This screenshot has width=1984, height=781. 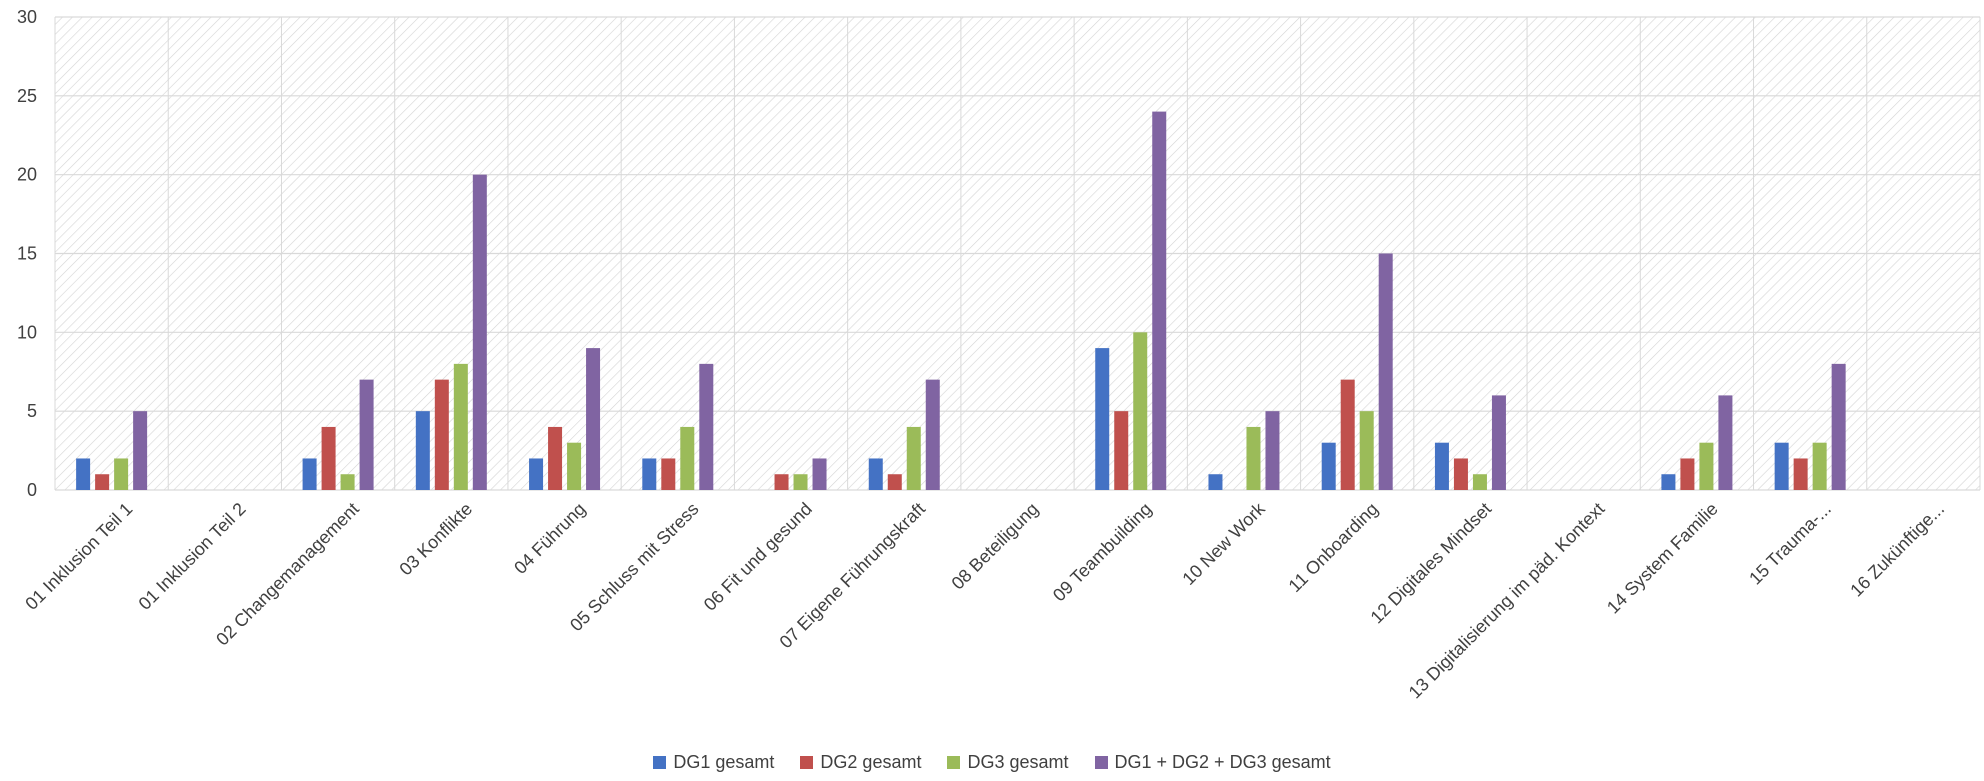 I want to click on x-tick-label: 01 Inklusion Teil 1, so click(x=78, y=556).